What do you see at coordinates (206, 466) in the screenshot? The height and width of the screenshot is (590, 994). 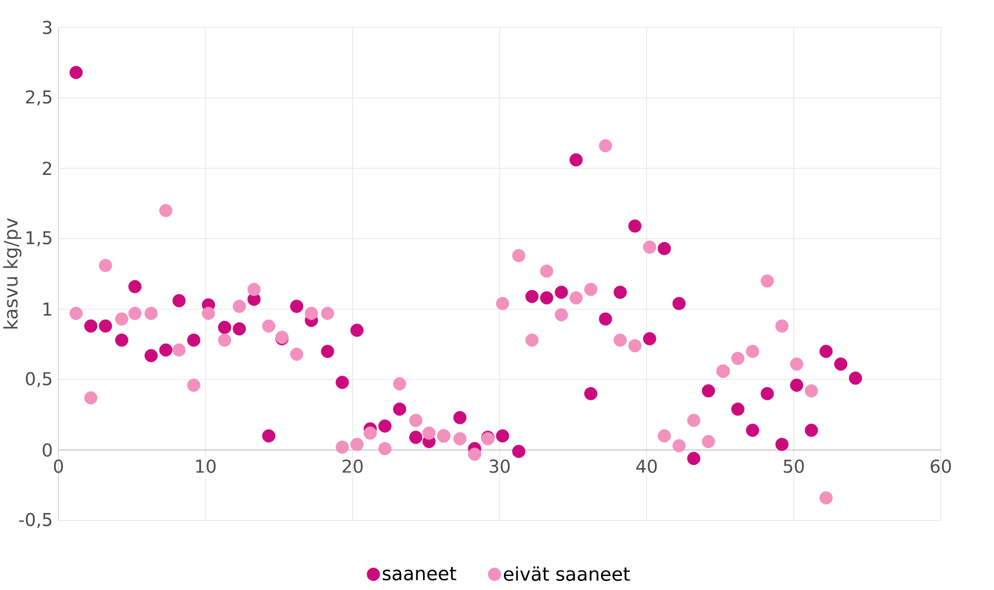 I see `x-tick-label: 10` at bounding box center [206, 466].